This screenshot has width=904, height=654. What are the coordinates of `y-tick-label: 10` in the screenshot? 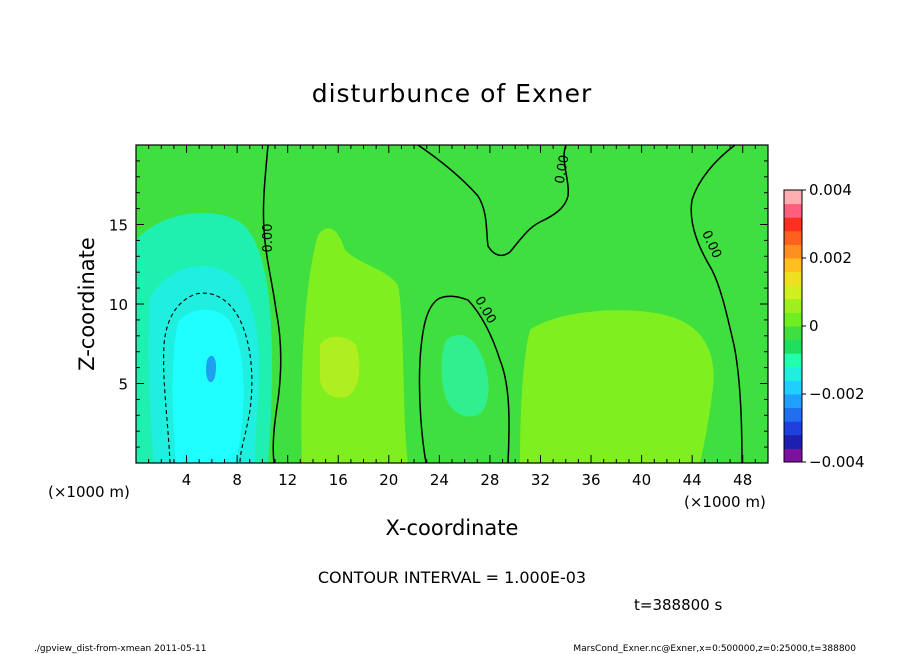 It's located at (118, 305).